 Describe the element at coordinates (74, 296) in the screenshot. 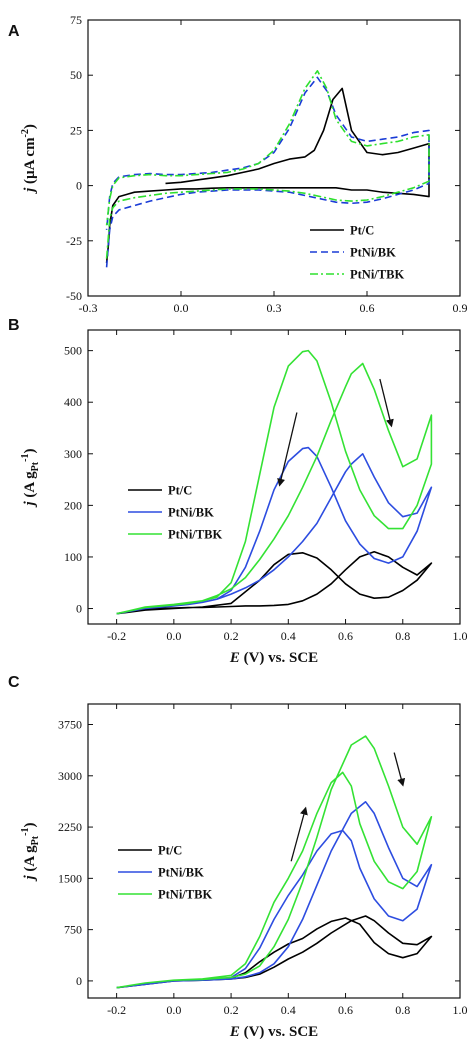

I see `y-tick-label: -50` at that location.